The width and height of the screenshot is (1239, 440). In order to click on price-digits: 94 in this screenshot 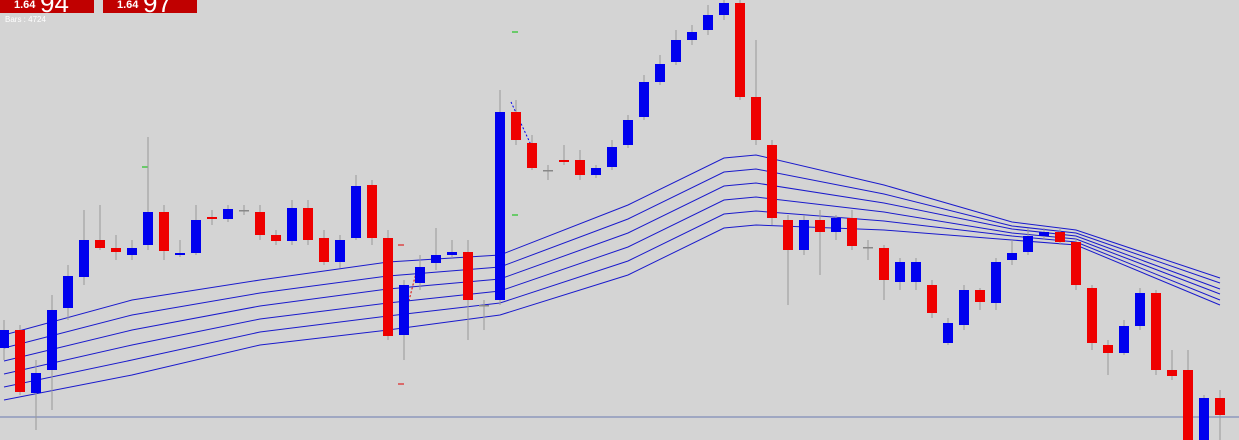, I will do `click(54, 6)`.